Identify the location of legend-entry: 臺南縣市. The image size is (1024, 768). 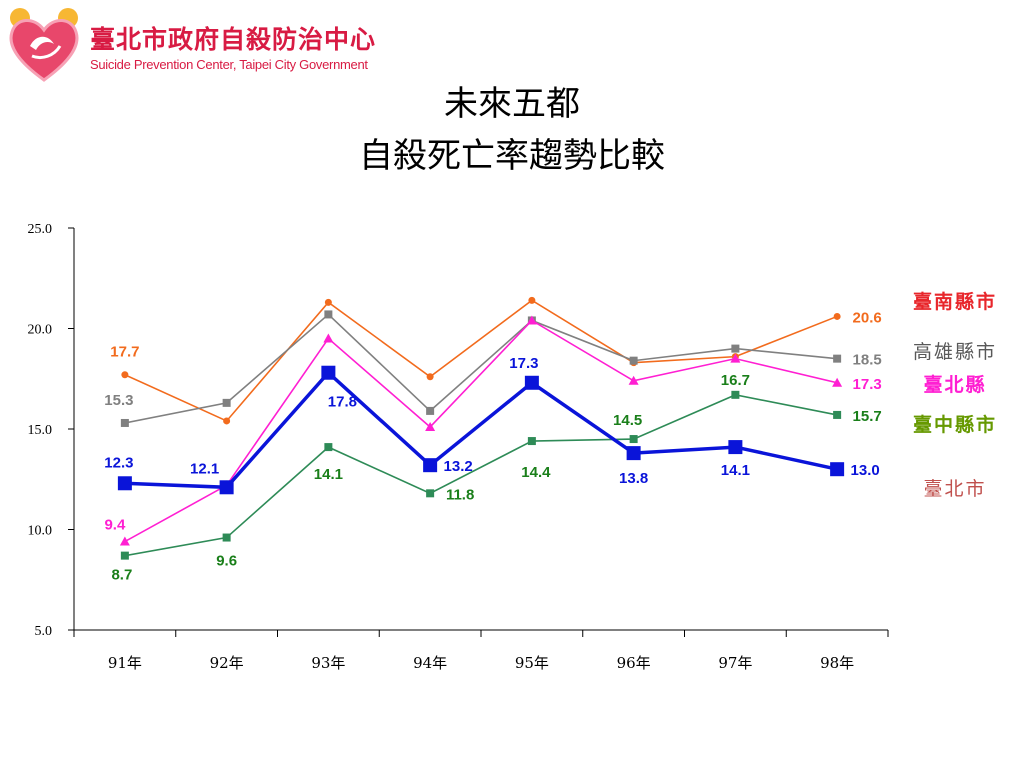
(955, 301).